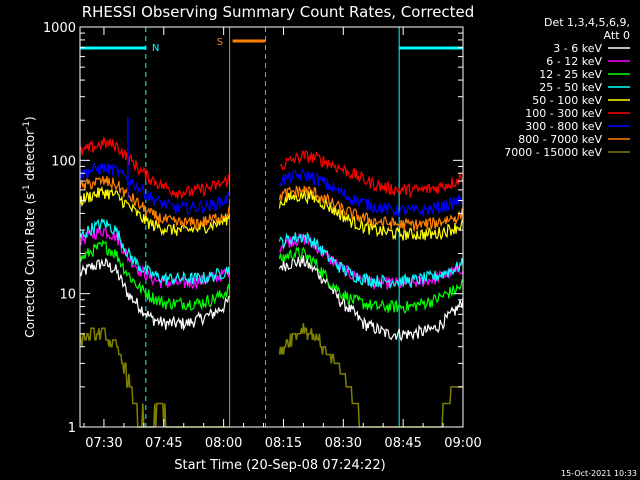  I want to click on x-tick-label-4: 08:30, so click(343, 443).